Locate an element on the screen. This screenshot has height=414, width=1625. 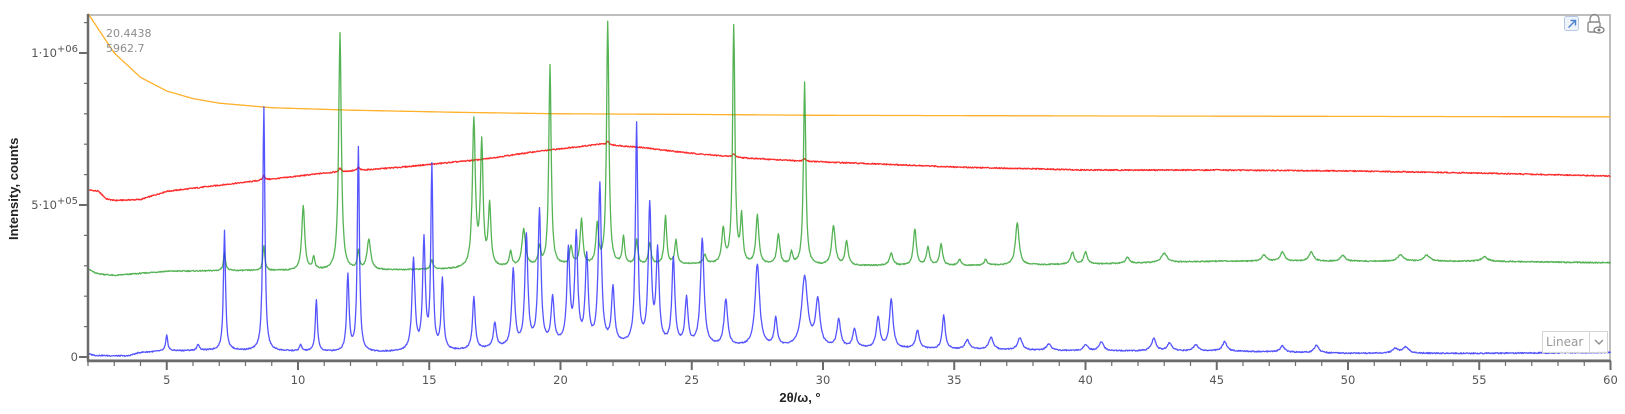
chevron-down-icon is located at coordinates (1598, 342).